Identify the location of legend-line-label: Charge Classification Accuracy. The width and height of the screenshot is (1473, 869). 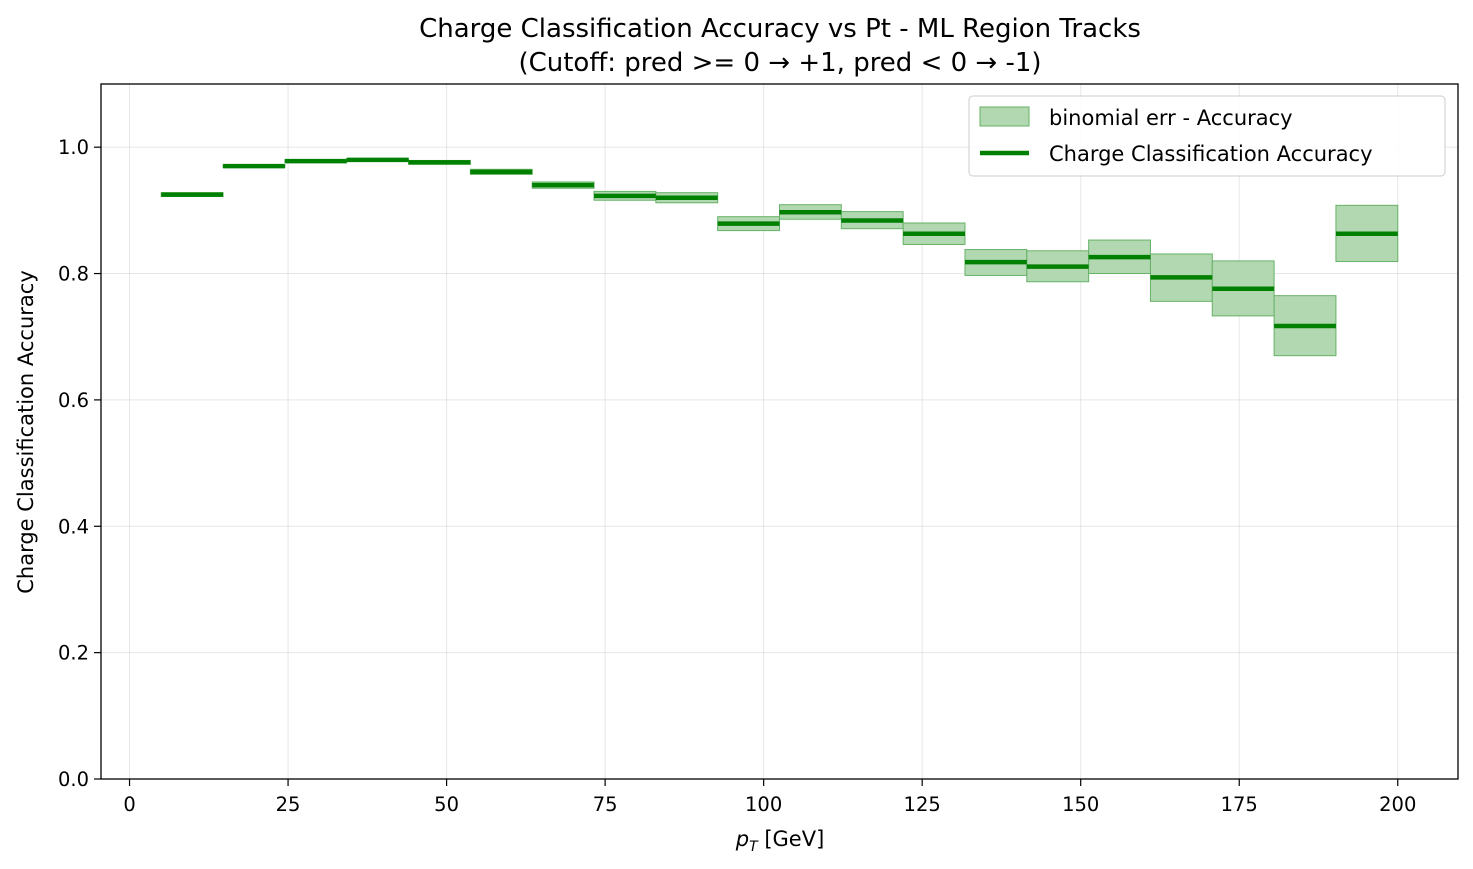
(1211, 154).